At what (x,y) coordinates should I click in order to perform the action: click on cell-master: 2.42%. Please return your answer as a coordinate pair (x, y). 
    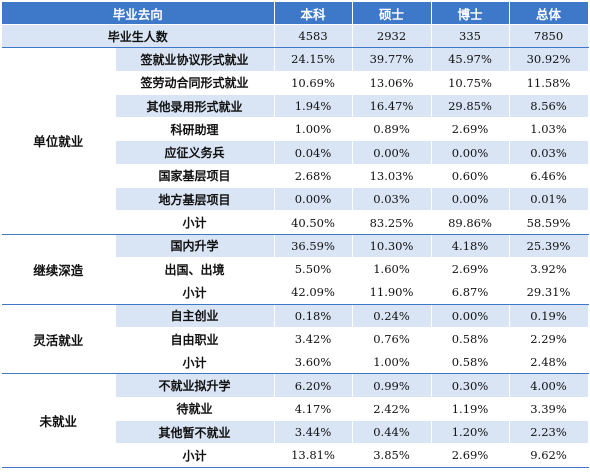
    Looking at the image, I should click on (392, 409).